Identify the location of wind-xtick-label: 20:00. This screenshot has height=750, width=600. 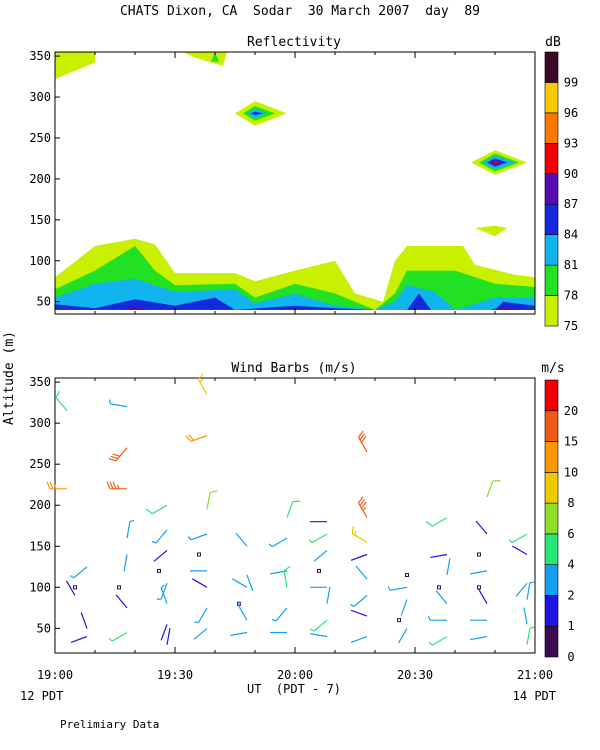
(295, 675).